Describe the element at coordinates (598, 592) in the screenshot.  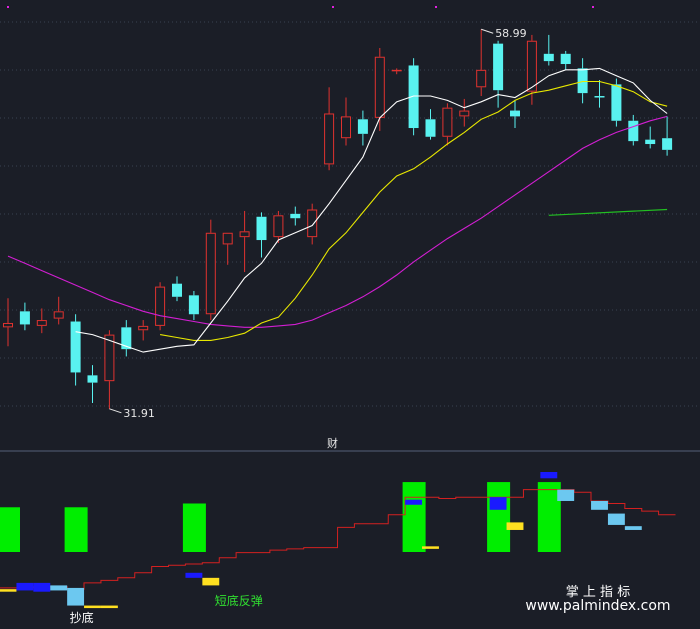
I see `watermark-title: 掌 上 指 标` at that location.